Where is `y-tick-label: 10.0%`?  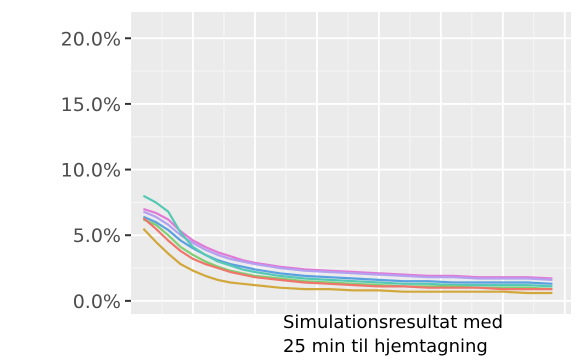
y-tick-label: 10.0% is located at coordinates (91, 171).